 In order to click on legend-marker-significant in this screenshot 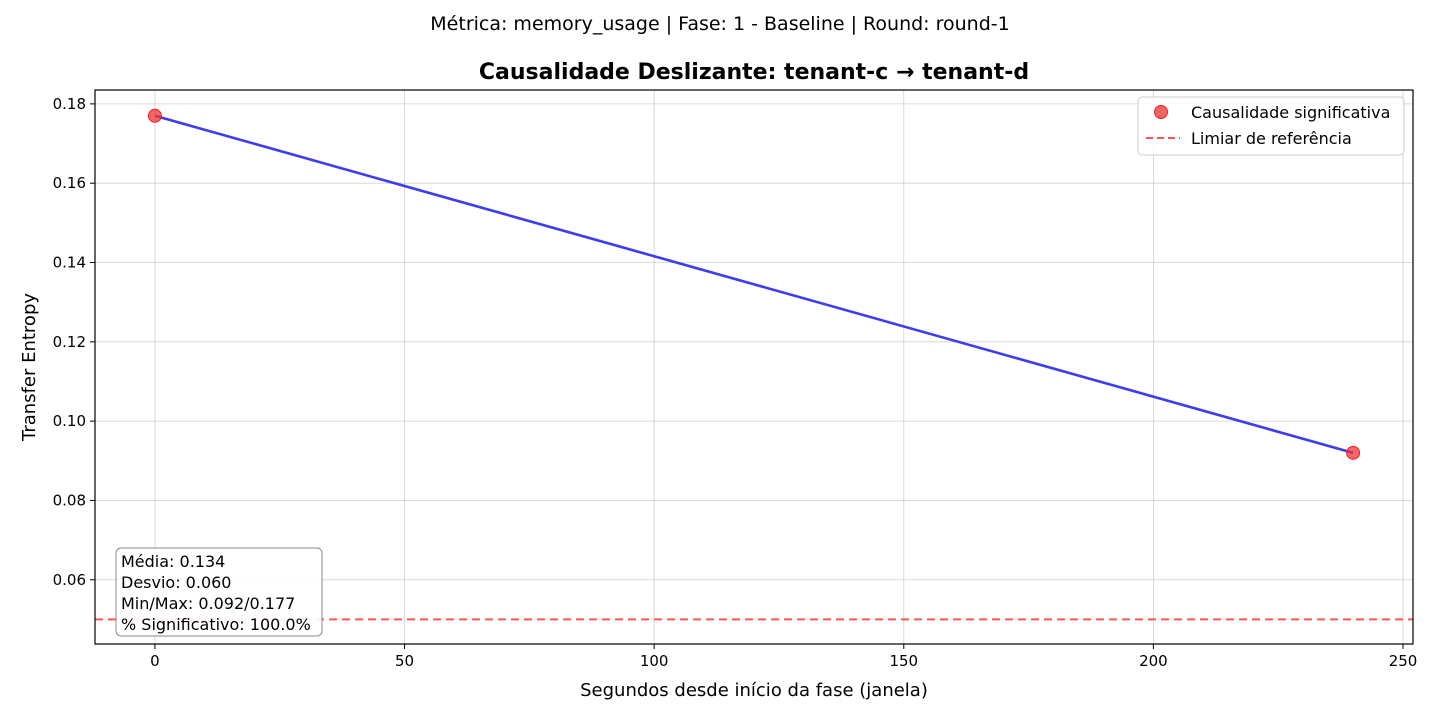, I will do `click(1161, 112)`.